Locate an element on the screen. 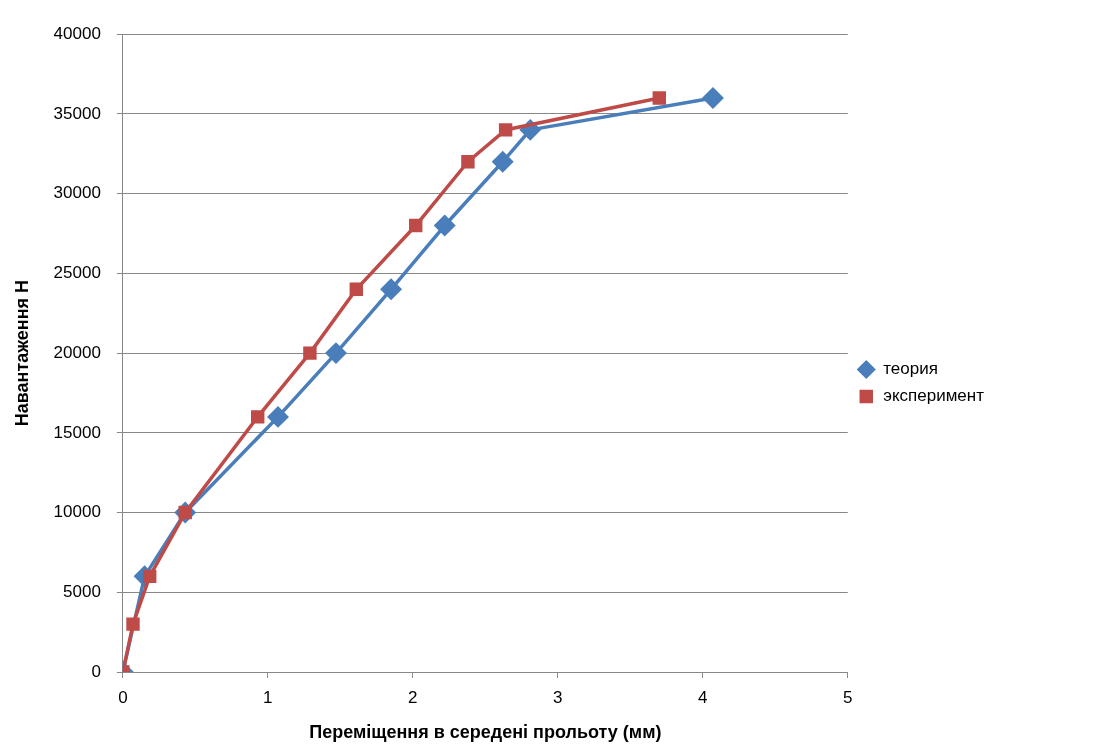  x-tick-label: 2 is located at coordinates (413, 697).